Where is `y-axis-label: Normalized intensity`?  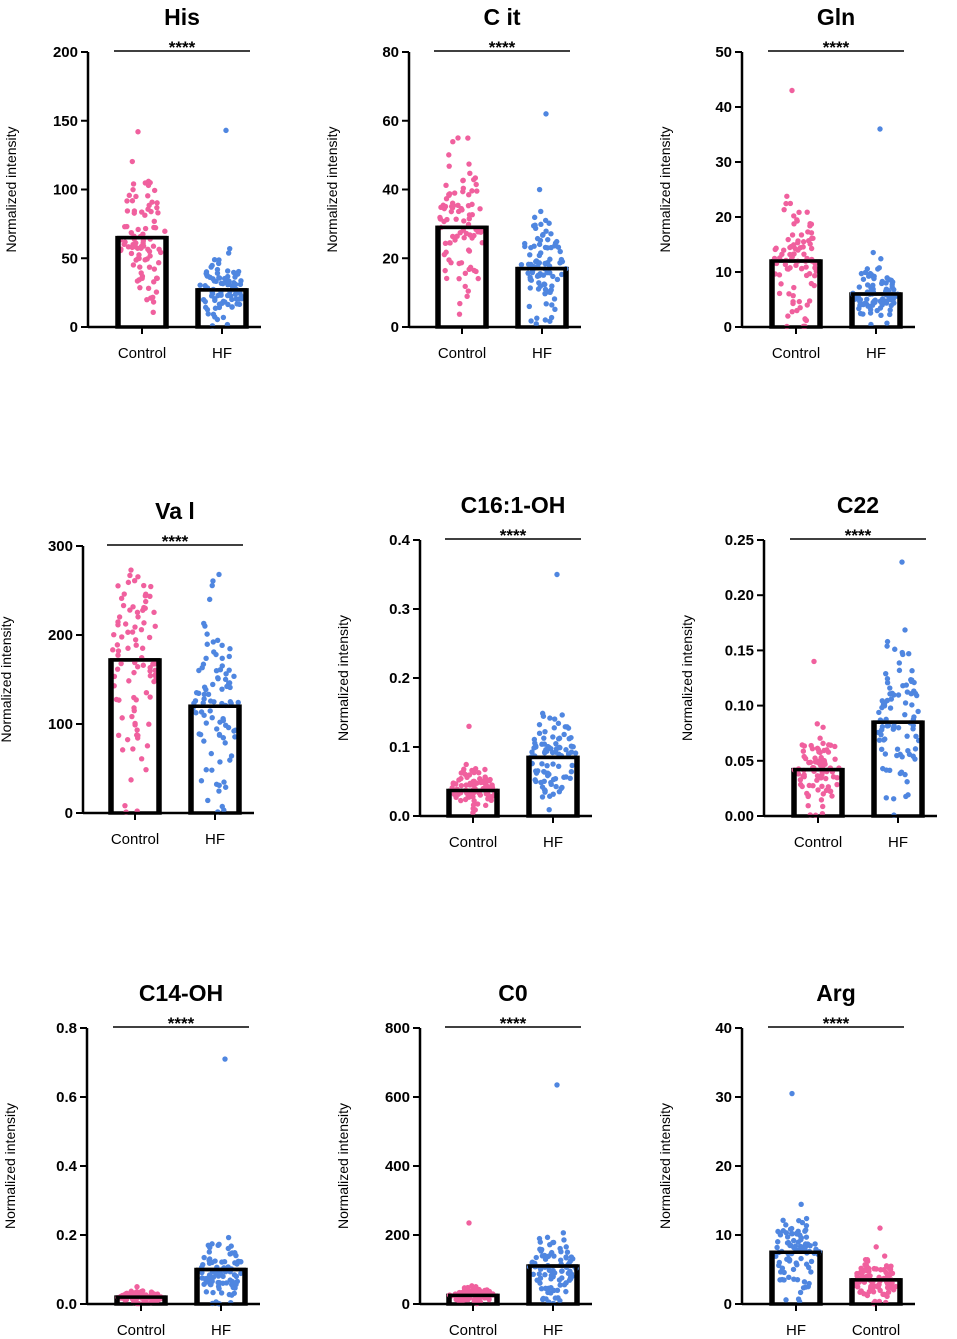 y-axis-label: Normalized intensity is located at coordinates (665, 1166).